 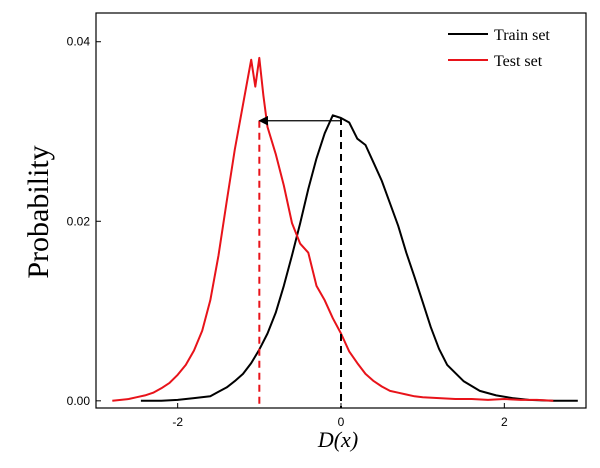 I want to click on x-tick-label: 2, so click(x=504, y=422).